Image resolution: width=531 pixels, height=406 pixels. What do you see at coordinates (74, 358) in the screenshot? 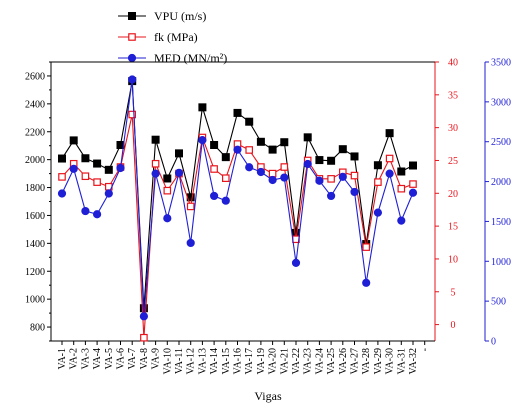
I see `x-tick-label: VA-2` at bounding box center [74, 358].